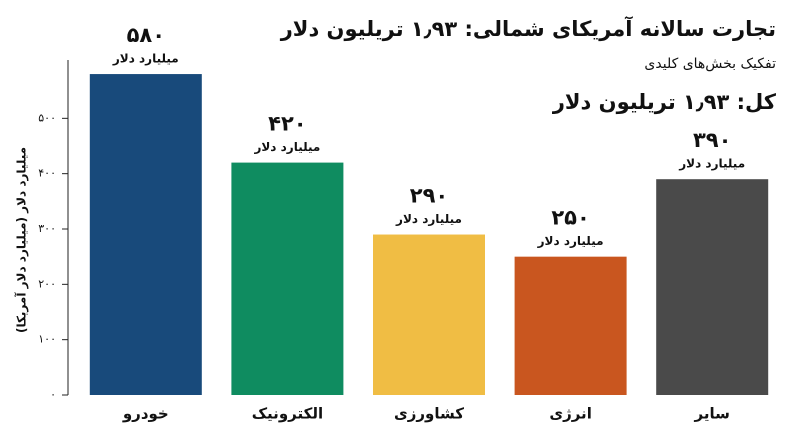 The width and height of the screenshot is (800, 447). What do you see at coordinates (287, 414) in the screenshot?
I see `x-tick-label: الکترونیک` at bounding box center [287, 414].